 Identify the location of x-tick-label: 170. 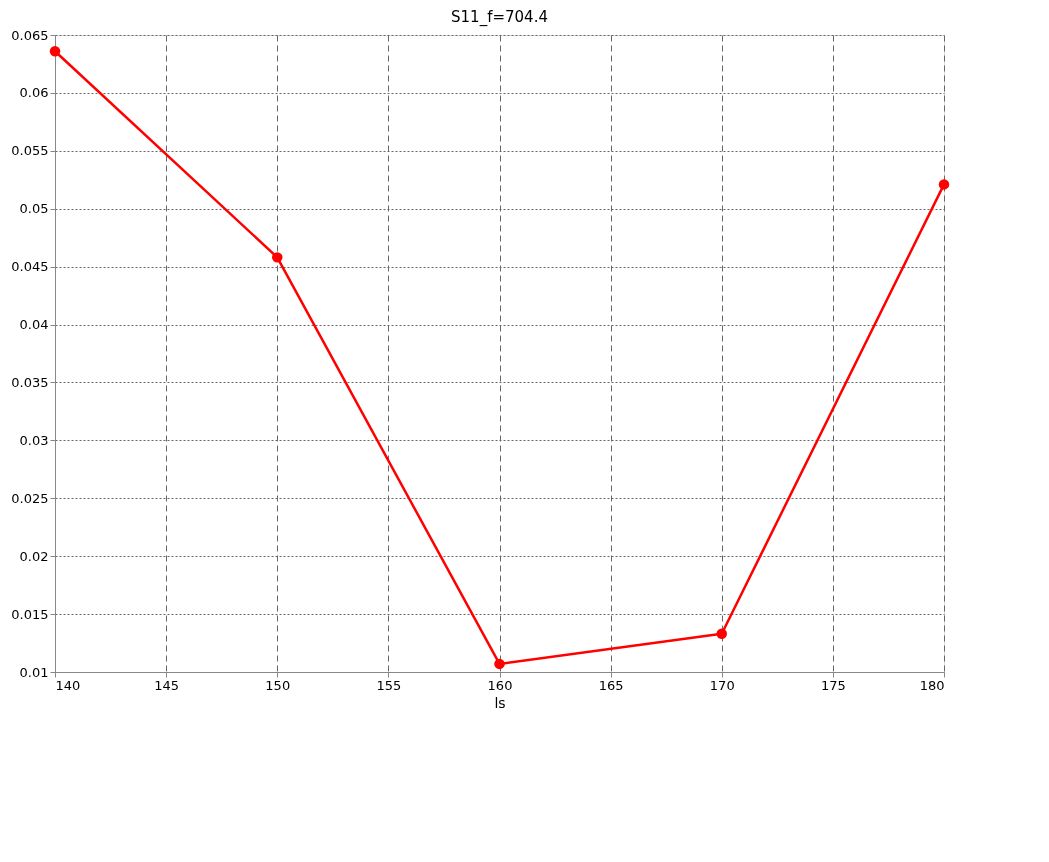
(722, 685).